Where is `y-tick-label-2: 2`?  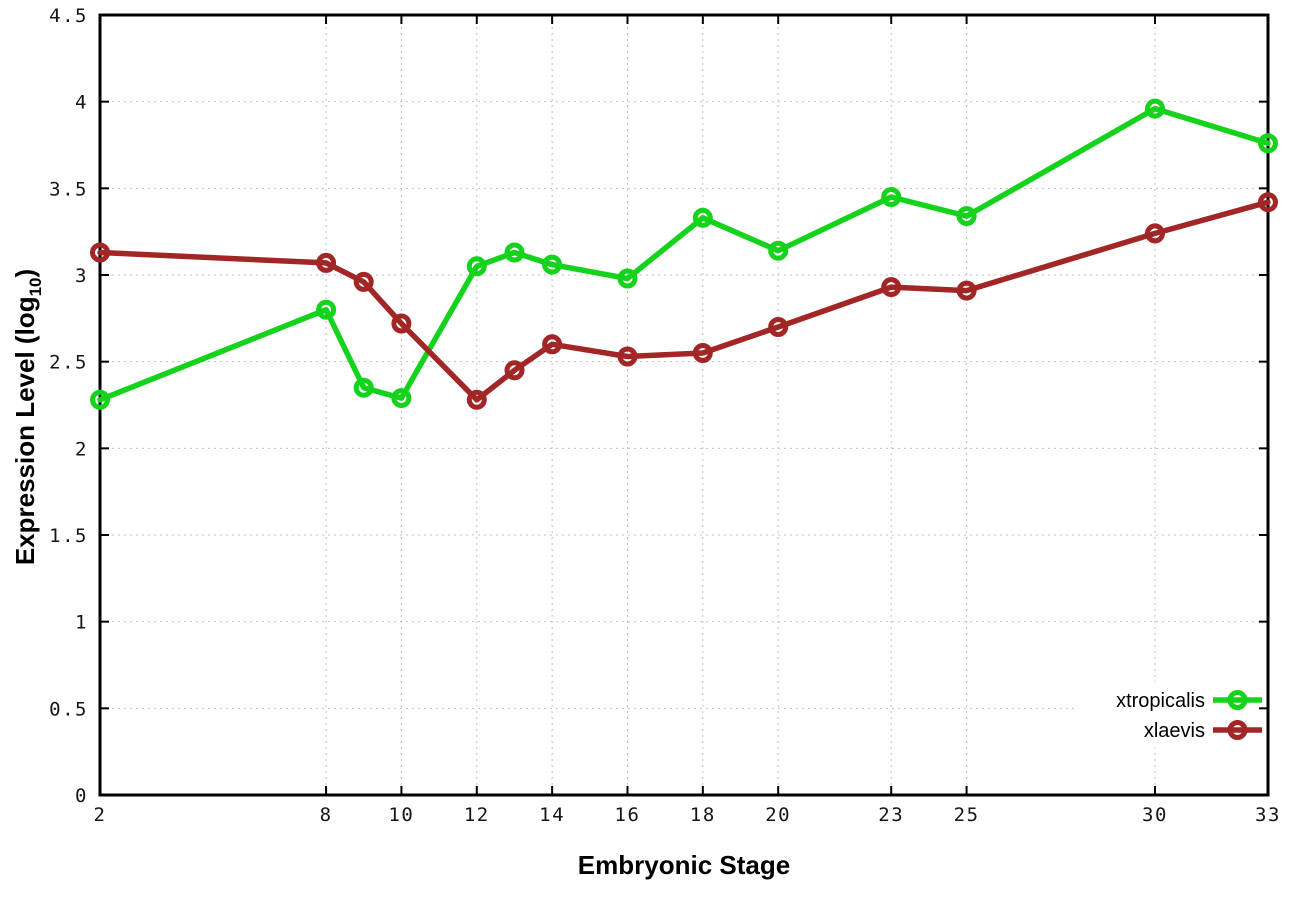
y-tick-label-2: 2 is located at coordinates (81, 449).